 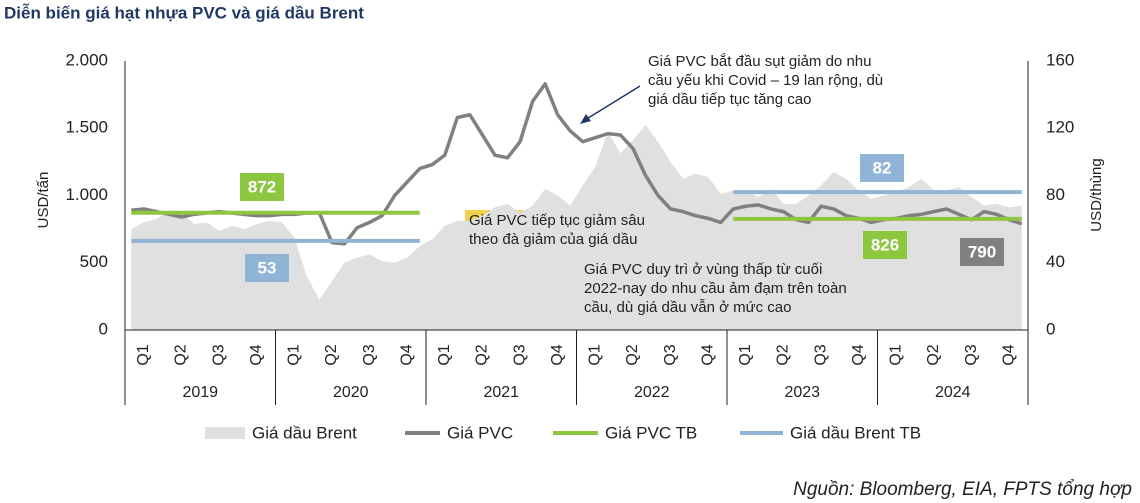 What do you see at coordinates (585, 119) in the screenshot?
I see `arrow-head` at bounding box center [585, 119].